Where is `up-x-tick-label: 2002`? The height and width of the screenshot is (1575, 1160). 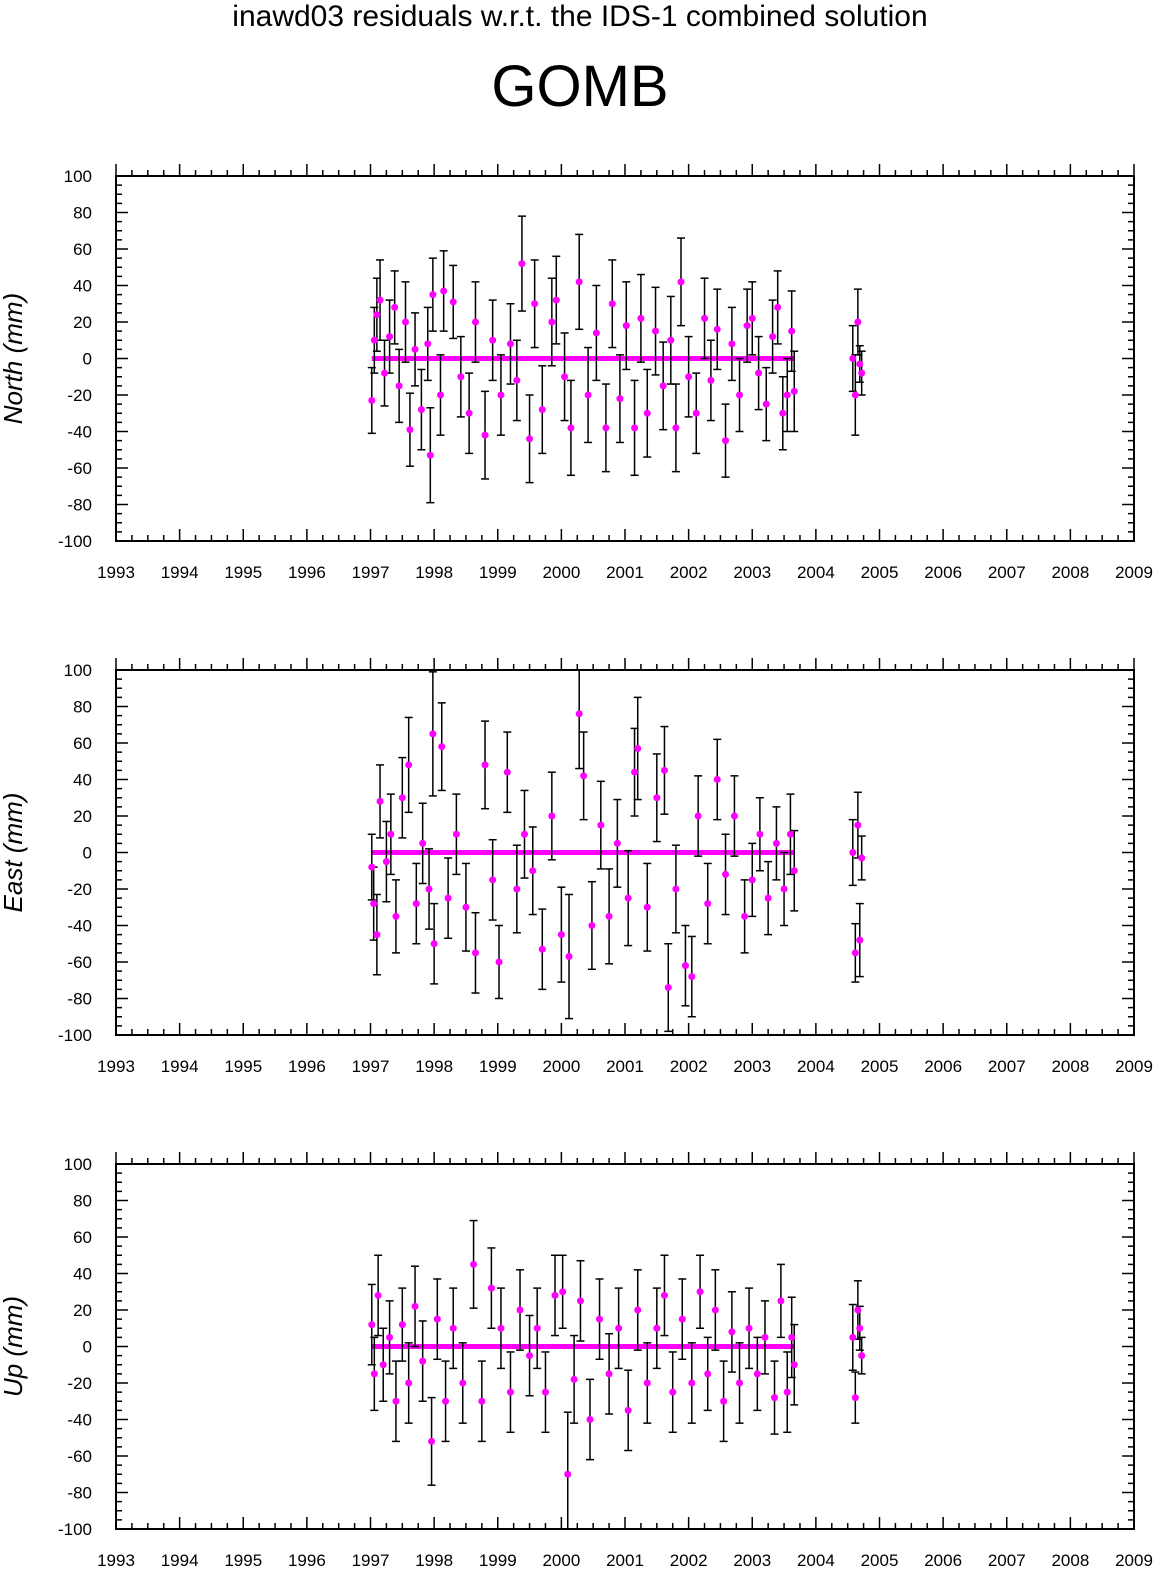
up-x-tick-label: 2002 is located at coordinates (689, 1560).